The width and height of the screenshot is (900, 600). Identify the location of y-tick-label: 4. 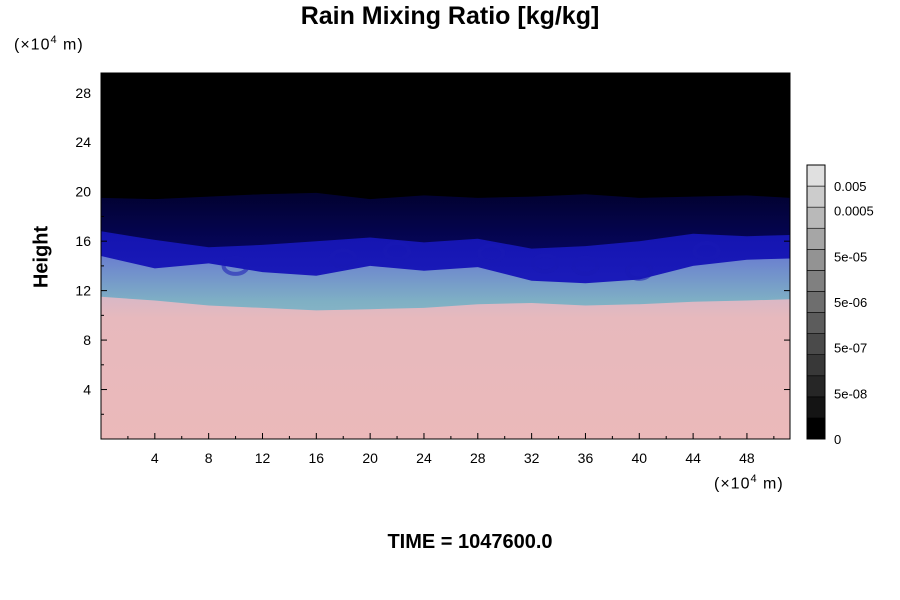
(87, 390).